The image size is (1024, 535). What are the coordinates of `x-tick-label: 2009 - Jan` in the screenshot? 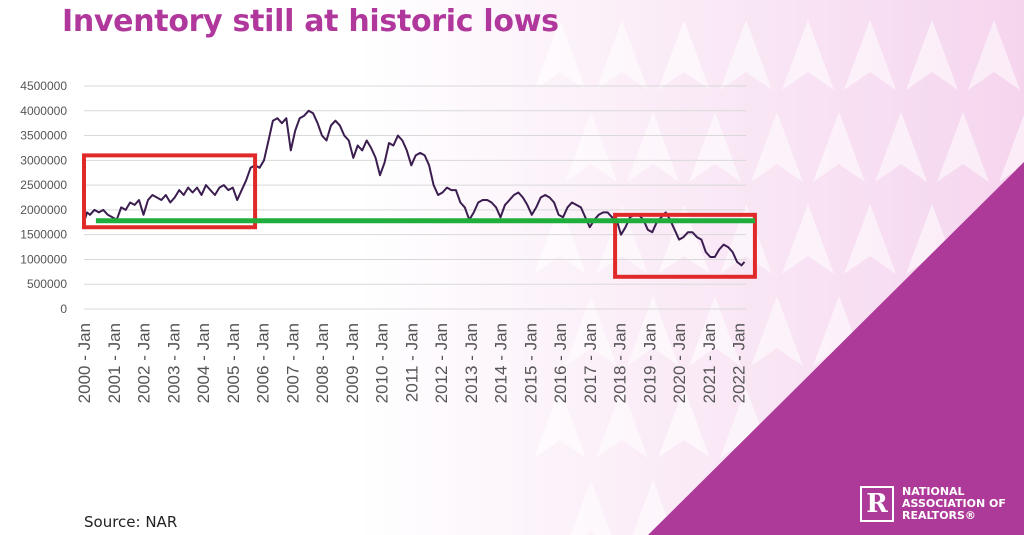 It's located at (352, 363).